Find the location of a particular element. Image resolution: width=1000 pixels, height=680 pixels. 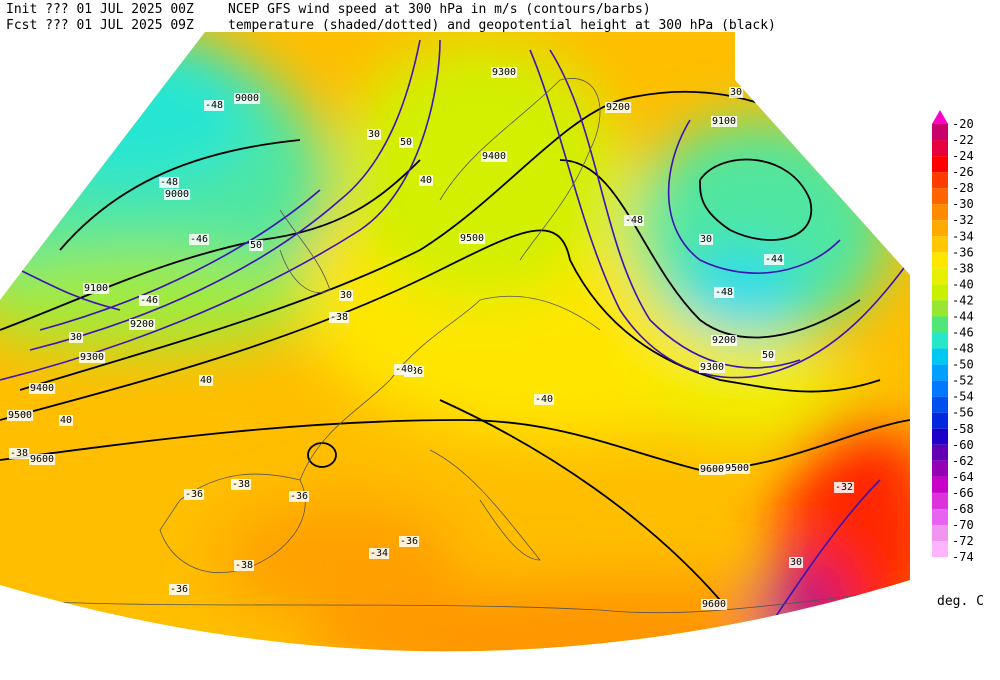

map-label: -32 is located at coordinates (844, 487).